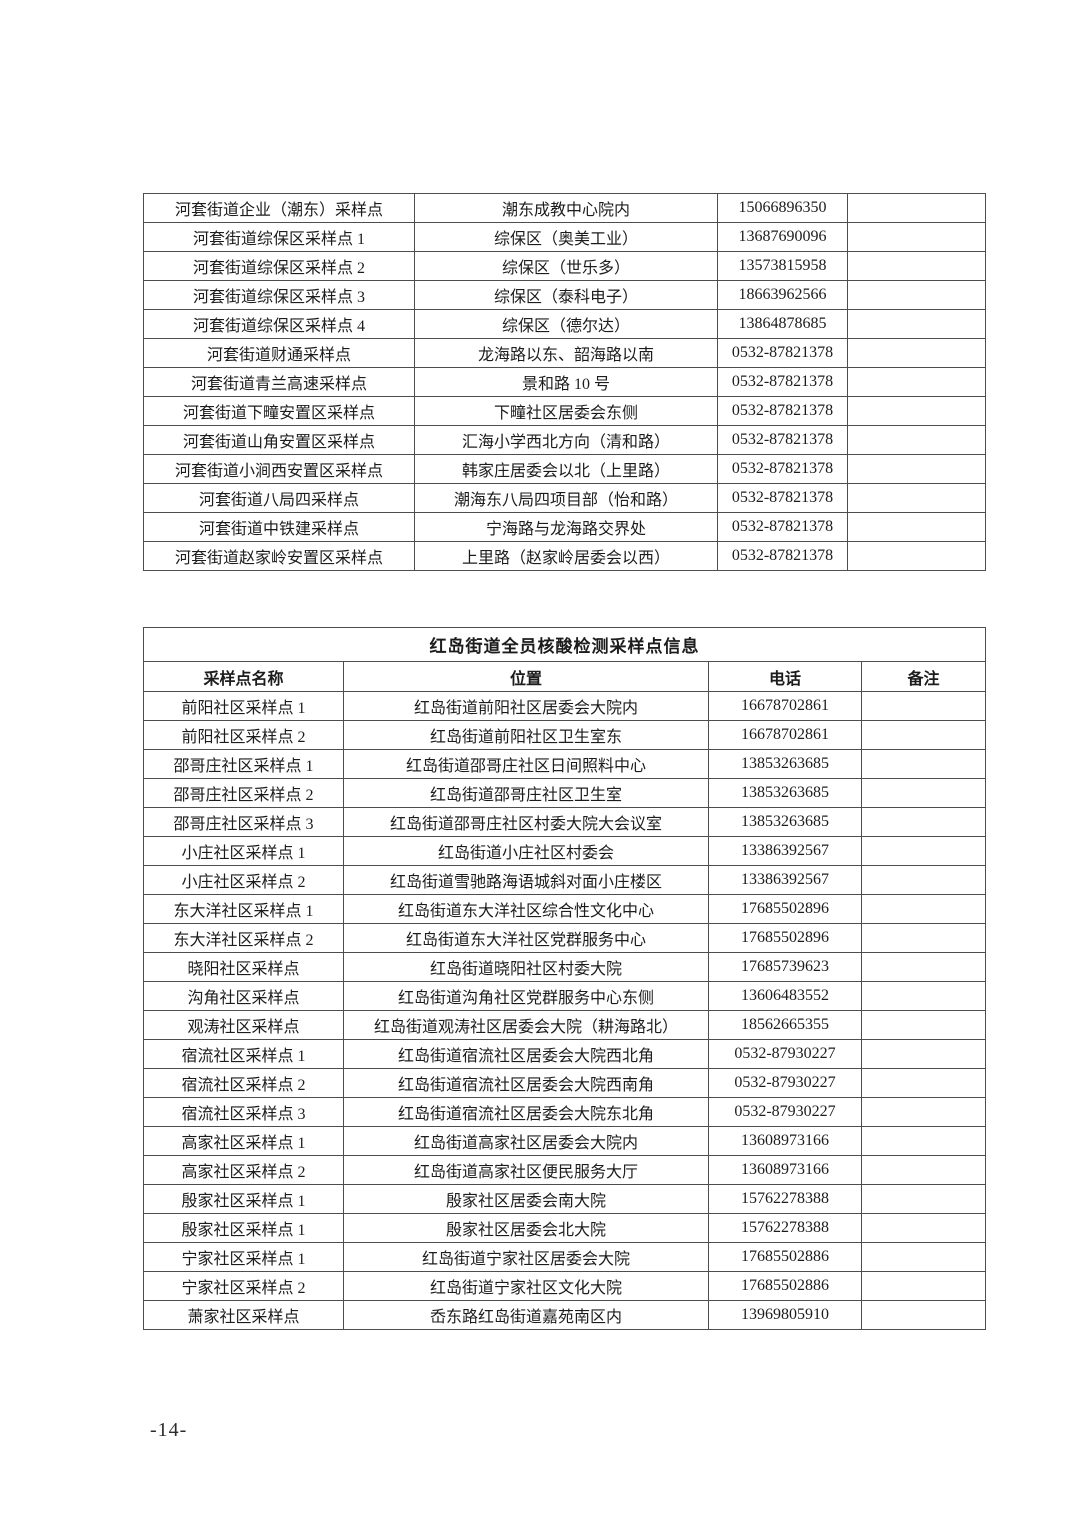  I want to click on cell-location: 红岛街道宁家社区文化大院, so click(526, 1286).